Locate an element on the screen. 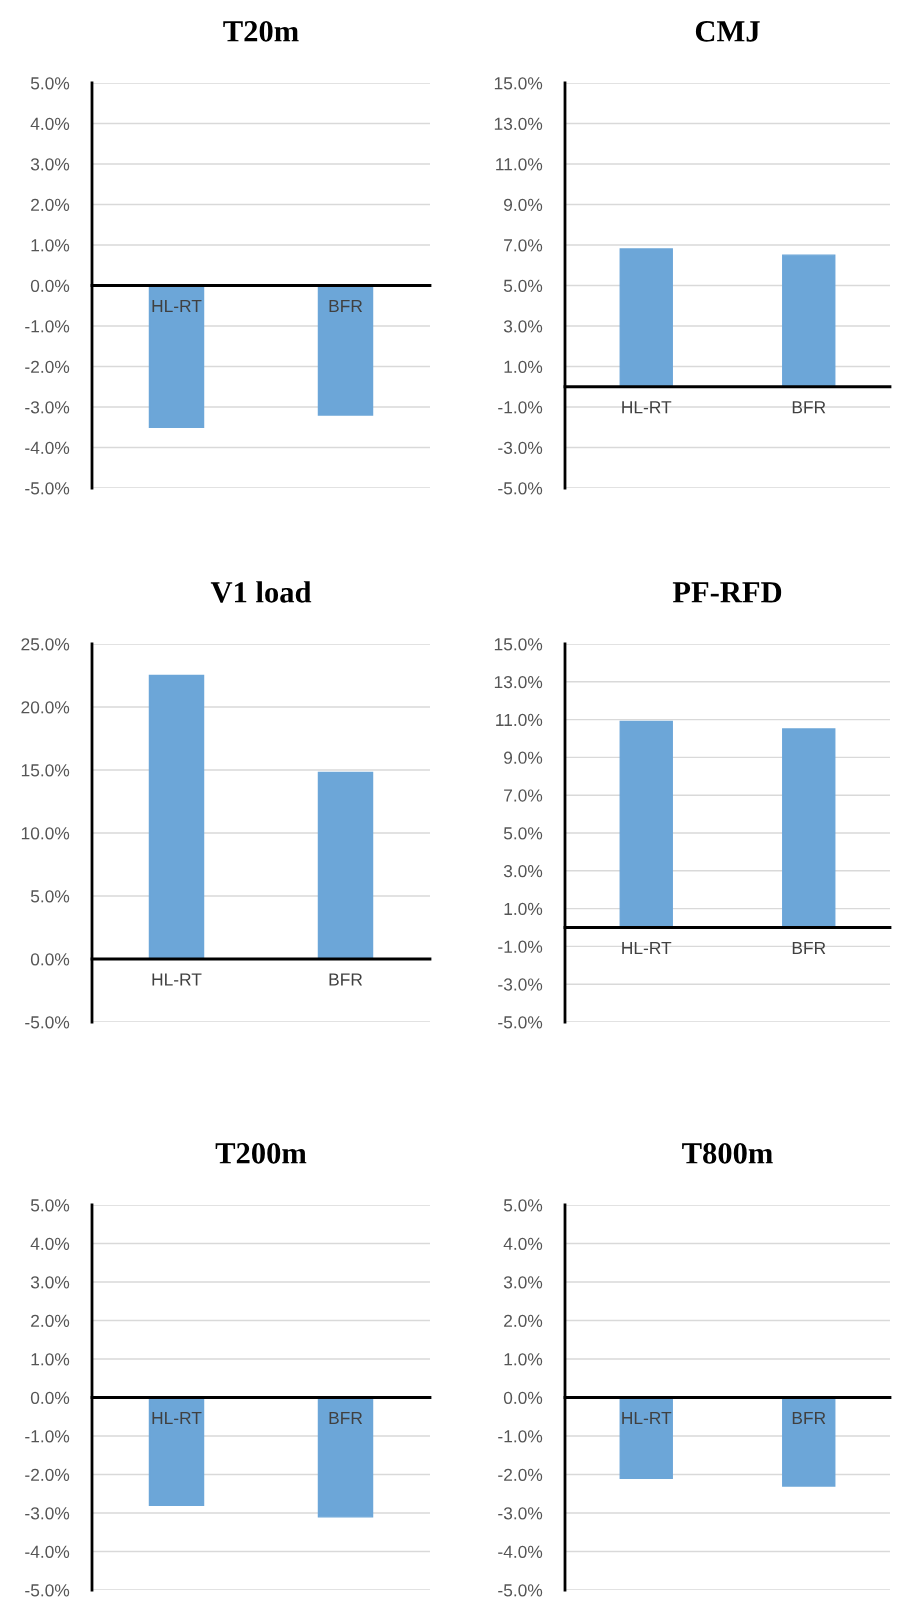 The width and height of the screenshot is (899, 1622). y-tick-label: 20.0% is located at coordinates (45, 707).